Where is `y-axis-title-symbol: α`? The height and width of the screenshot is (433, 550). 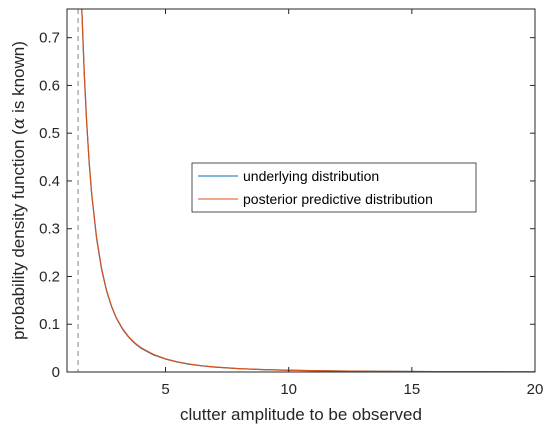 y-axis-title-symbol: α is located at coordinates (19, 123).